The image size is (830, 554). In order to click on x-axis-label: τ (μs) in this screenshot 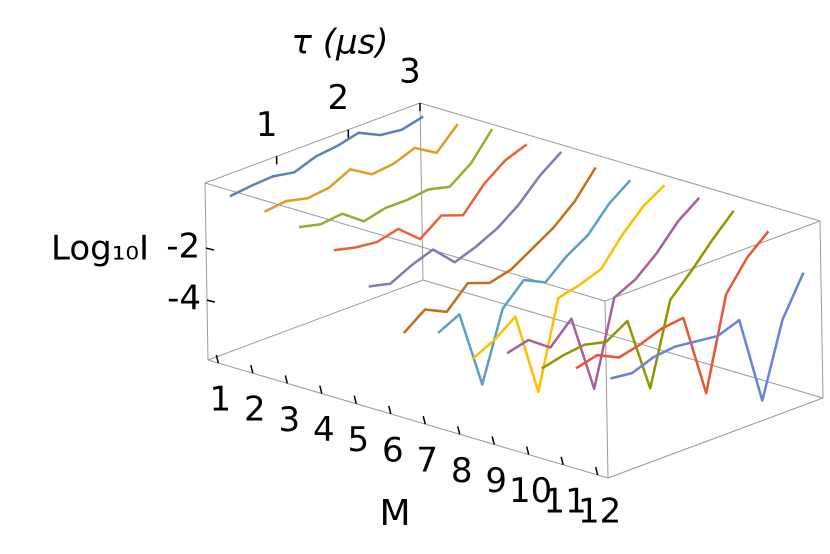, I will do `click(339, 43)`.